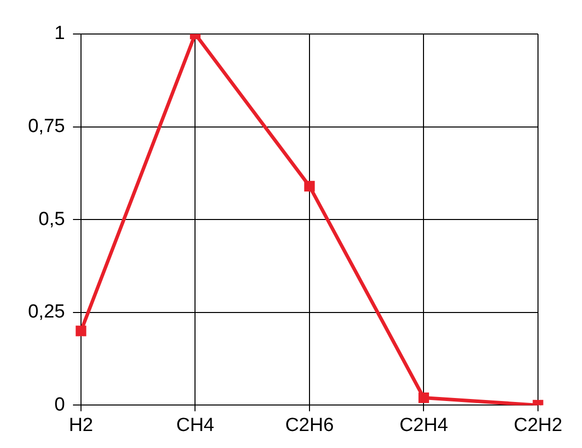 This screenshot has width=582, height=448. I want to click on y-tick-label: 0,25, so click(46, 312).